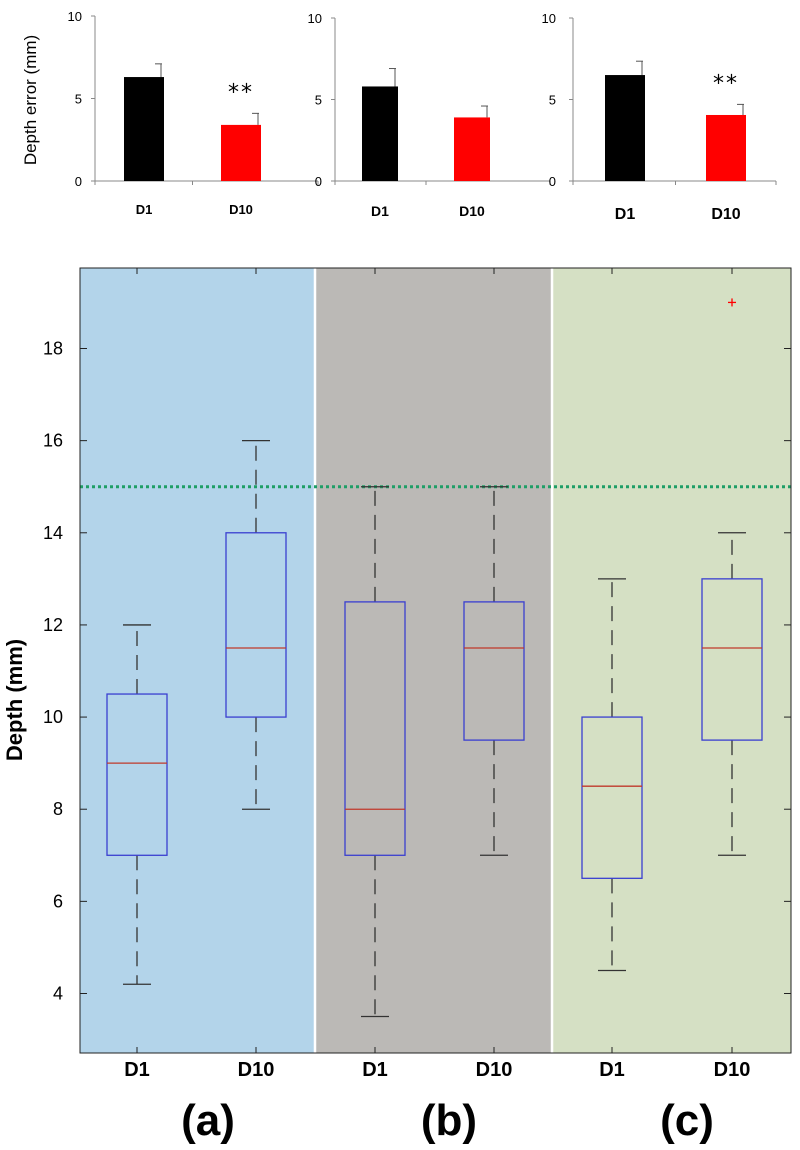 The image size is (800, 1150). What do you see at coordinates (429, 115) in the screenshot?
I see `bar-chart-panel-2: 0 5 10 D1 D10` at bounding box center [429, 115].